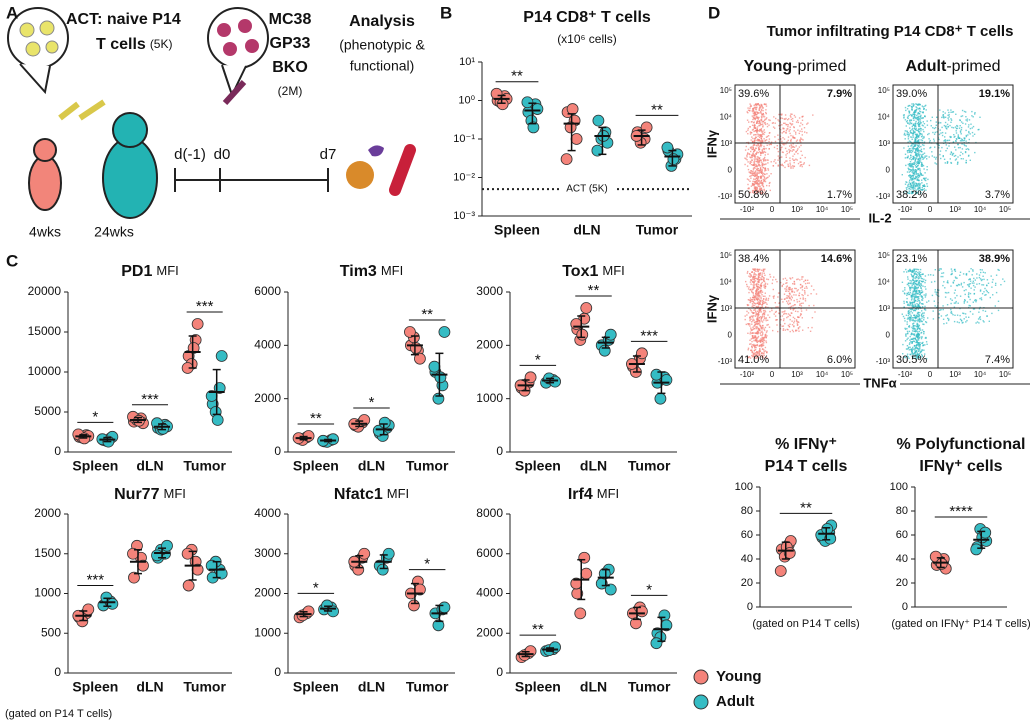 The image size is (1035, 723). I want to click on y-tick-label: 2000, so click(267, 593).